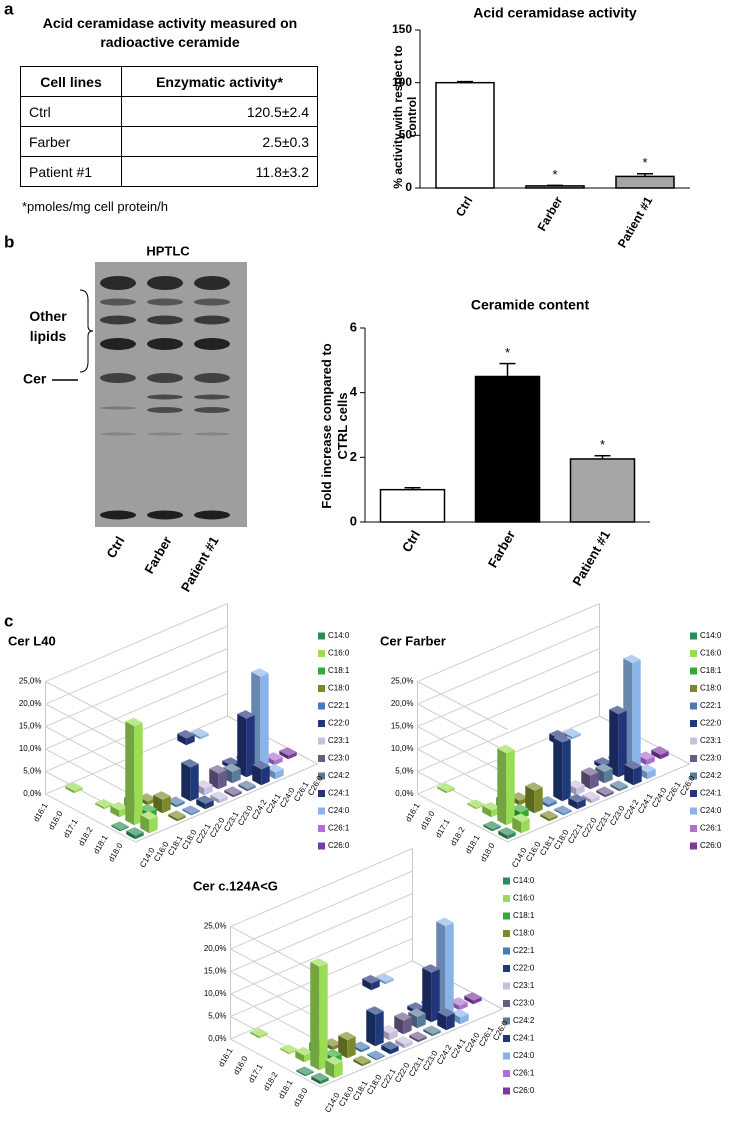  What do you see at coordinates (404, 793) in the screenshot?
I see `y-tick-label: 0,0%` at bounding box center [404, 793].